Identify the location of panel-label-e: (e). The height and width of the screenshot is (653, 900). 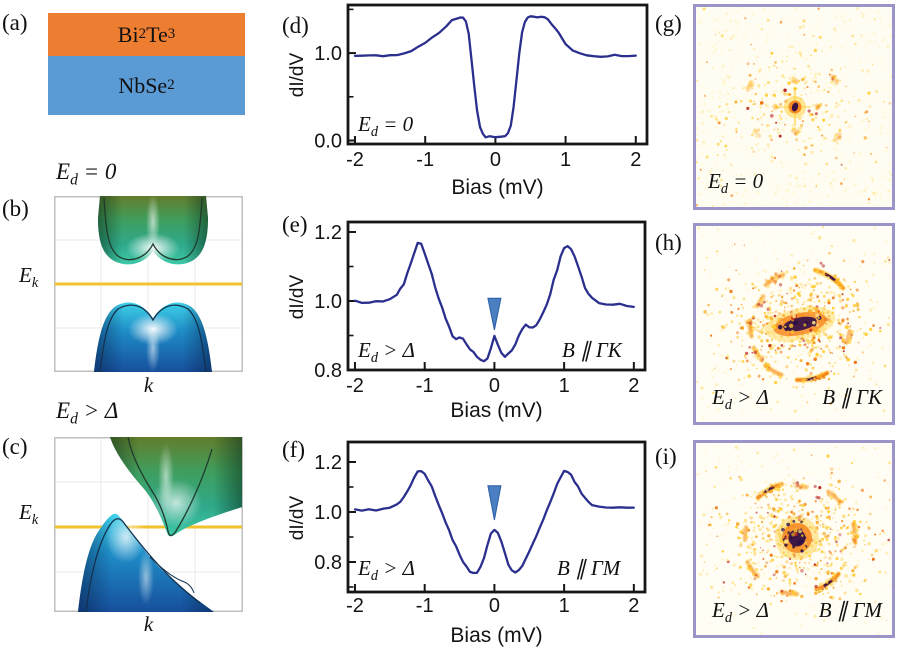
(295, 224).